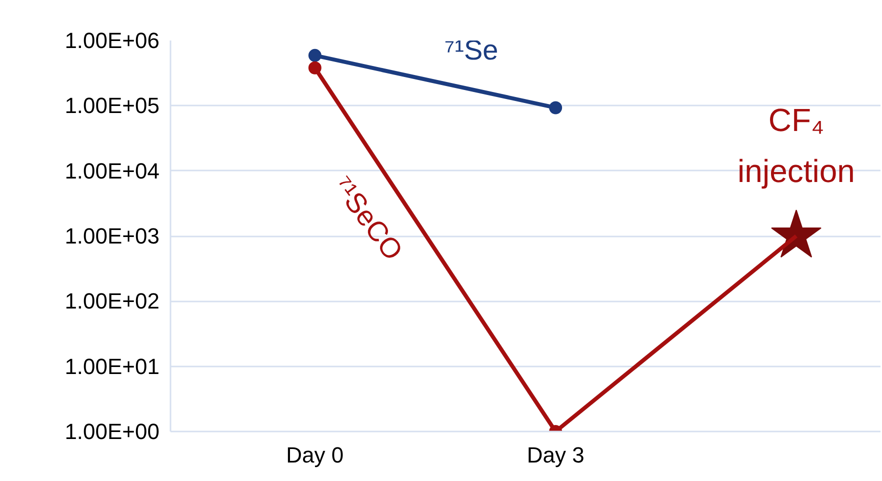 The height and width of the screenshot is (481, 882). Describe the element at coordinates (112, 301) in the screenshot. I see `y-tick-label: 1.00E+02` at that location.